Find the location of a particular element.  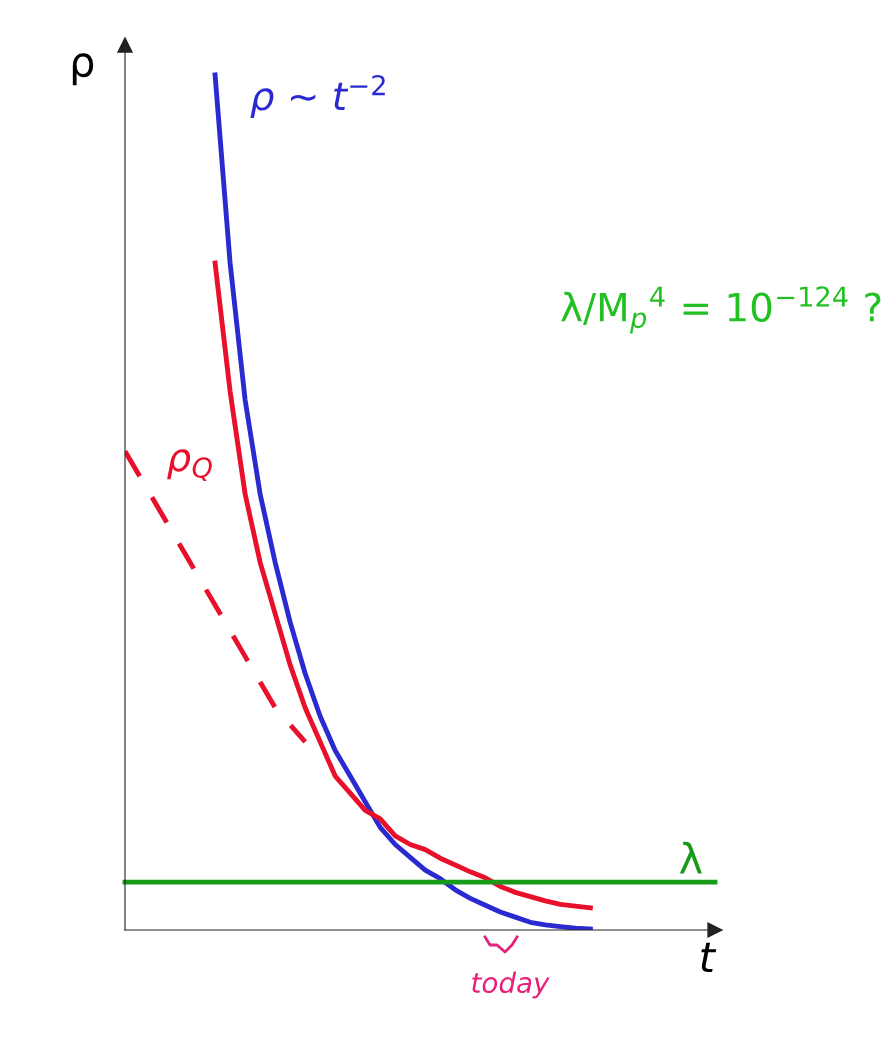

annotation: λ/M$_{p}$$^{4}$ = 10$^{−124}$ ? is located at coordinates (721, 310).